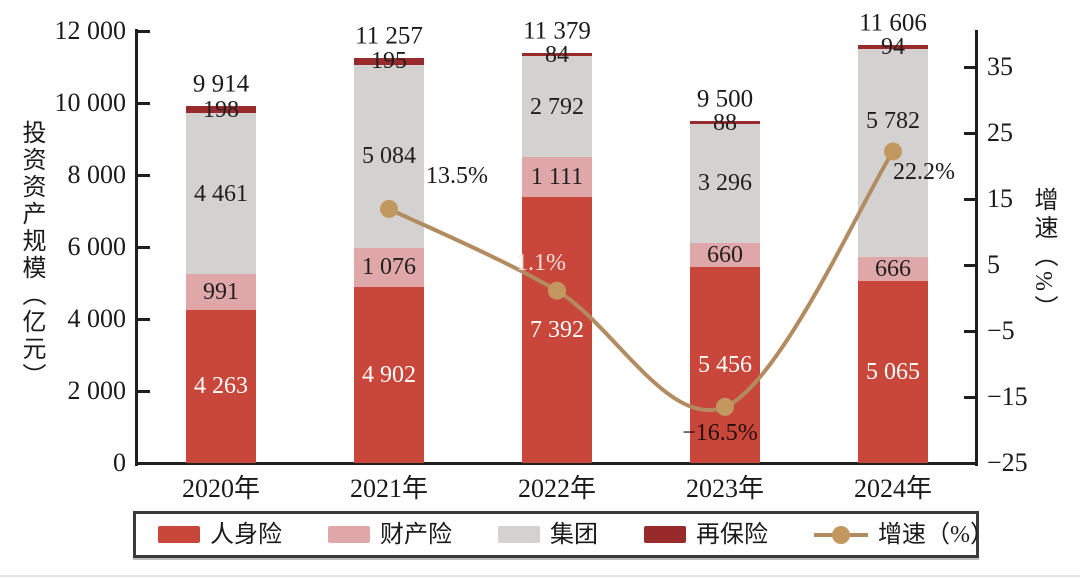  I want to click on bar-segment-life-insurance-2021, so click(389, 374).